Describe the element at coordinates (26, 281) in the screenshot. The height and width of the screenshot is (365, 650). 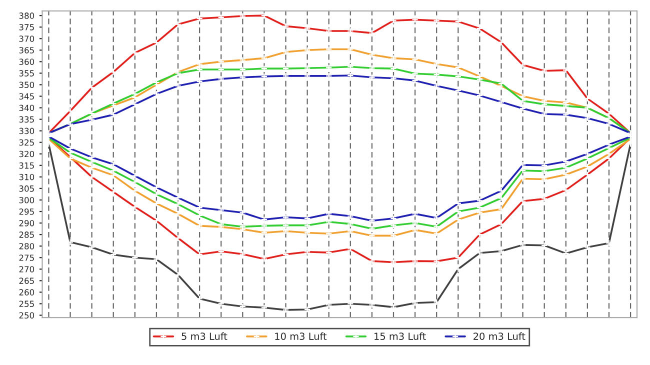
I see `y-tick-label: 265` at that location.